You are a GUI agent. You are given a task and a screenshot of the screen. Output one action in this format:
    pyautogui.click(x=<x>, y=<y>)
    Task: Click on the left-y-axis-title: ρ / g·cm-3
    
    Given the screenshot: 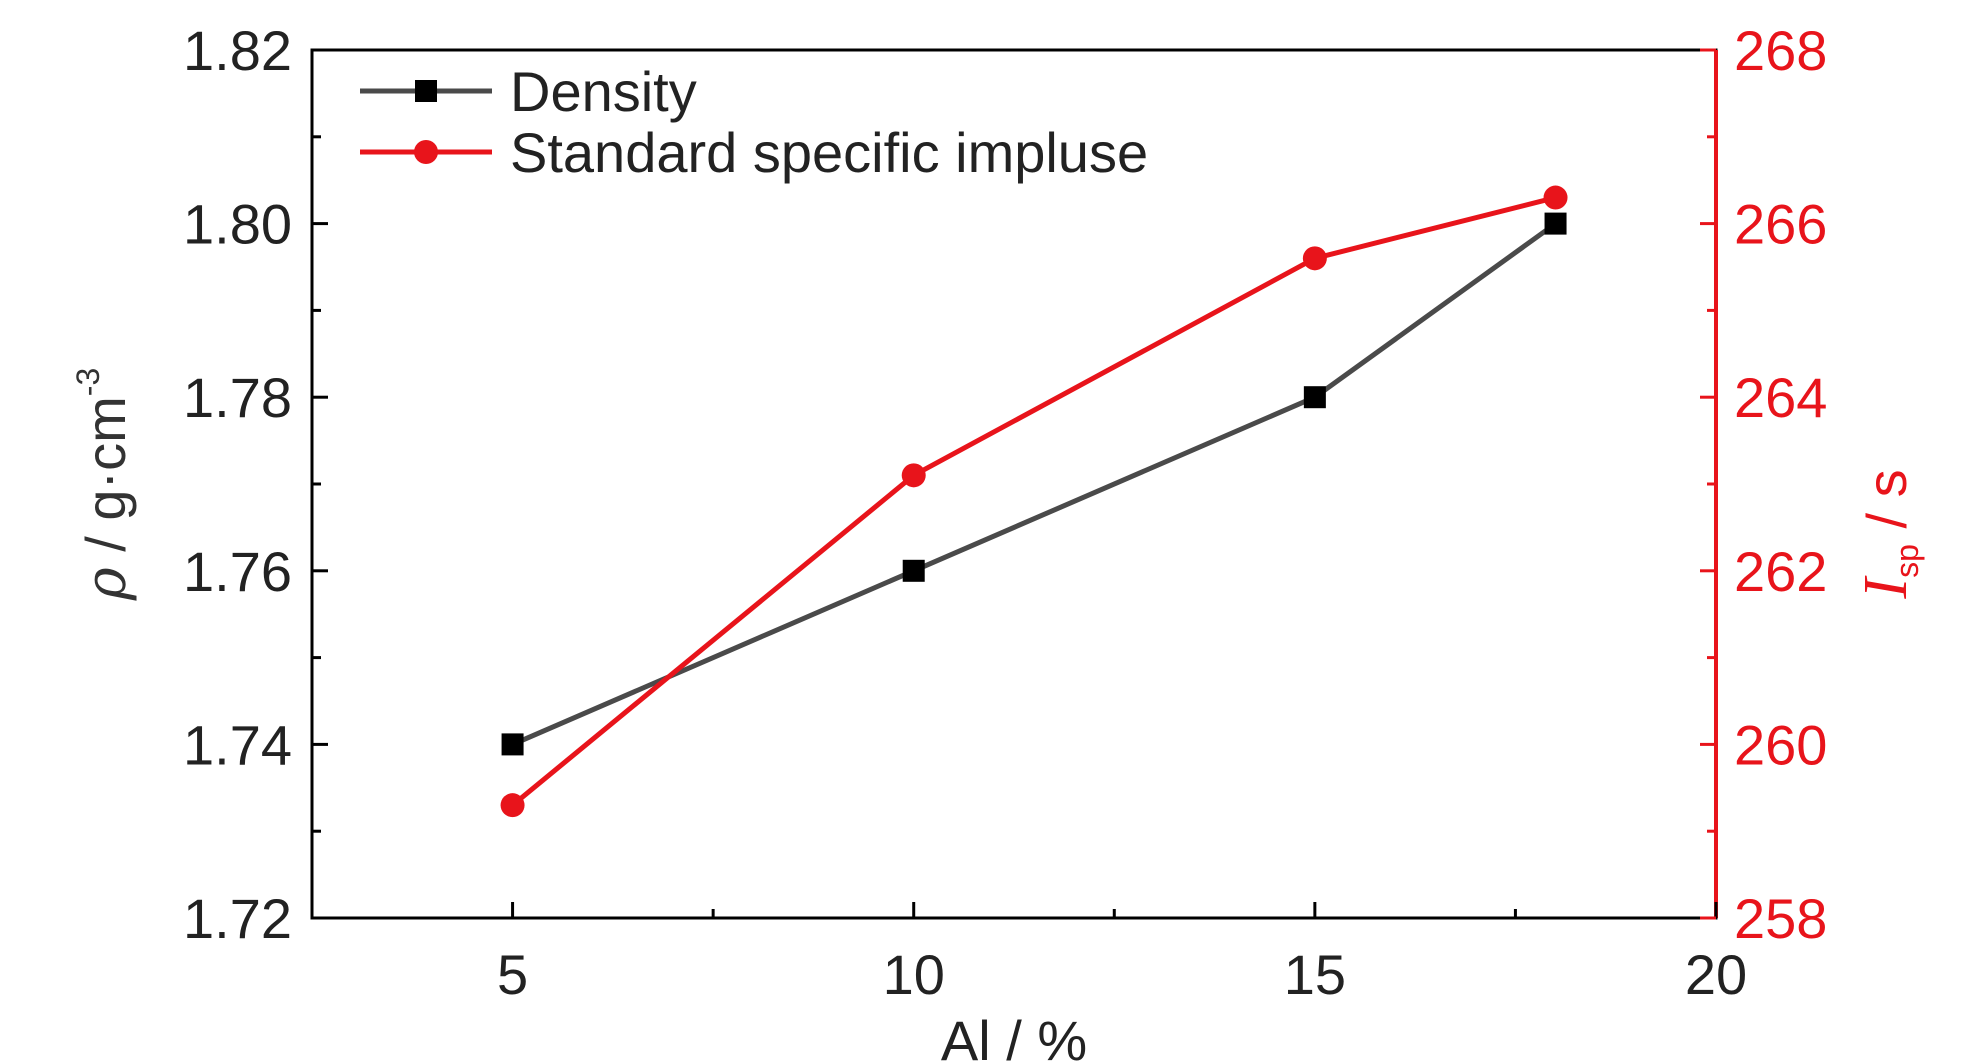 What is the action you would take?
    pyautogui.click(x=104, y=485)
    